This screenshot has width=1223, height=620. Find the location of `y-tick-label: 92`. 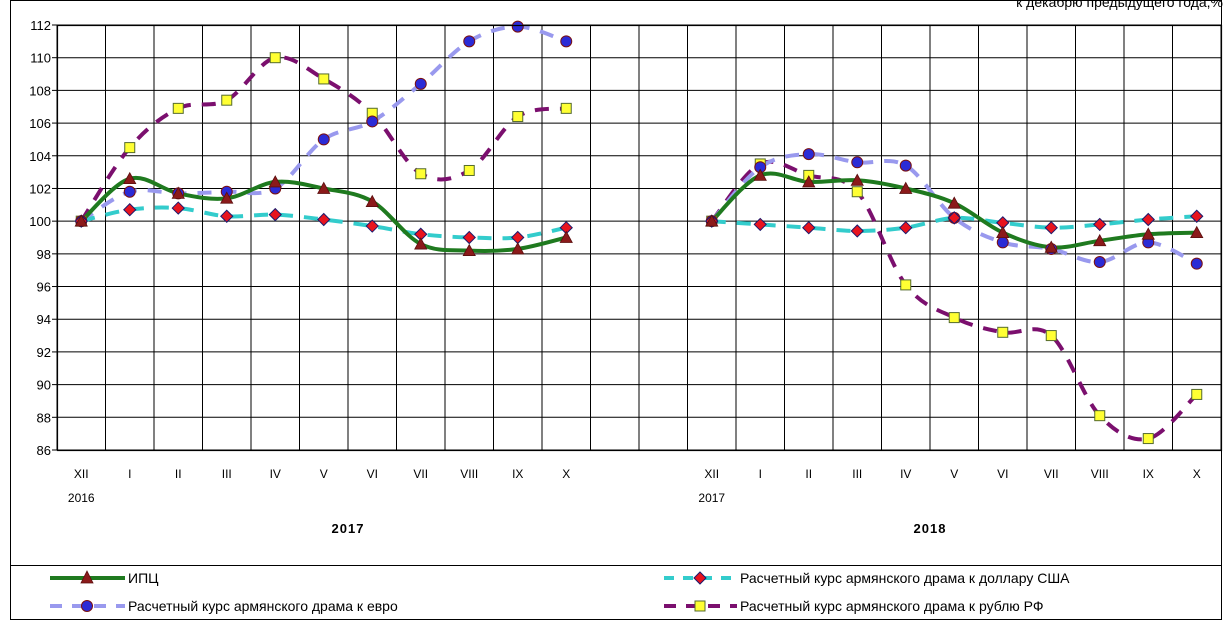

y-tick-label: 92 is located at coordinates (44, 352).